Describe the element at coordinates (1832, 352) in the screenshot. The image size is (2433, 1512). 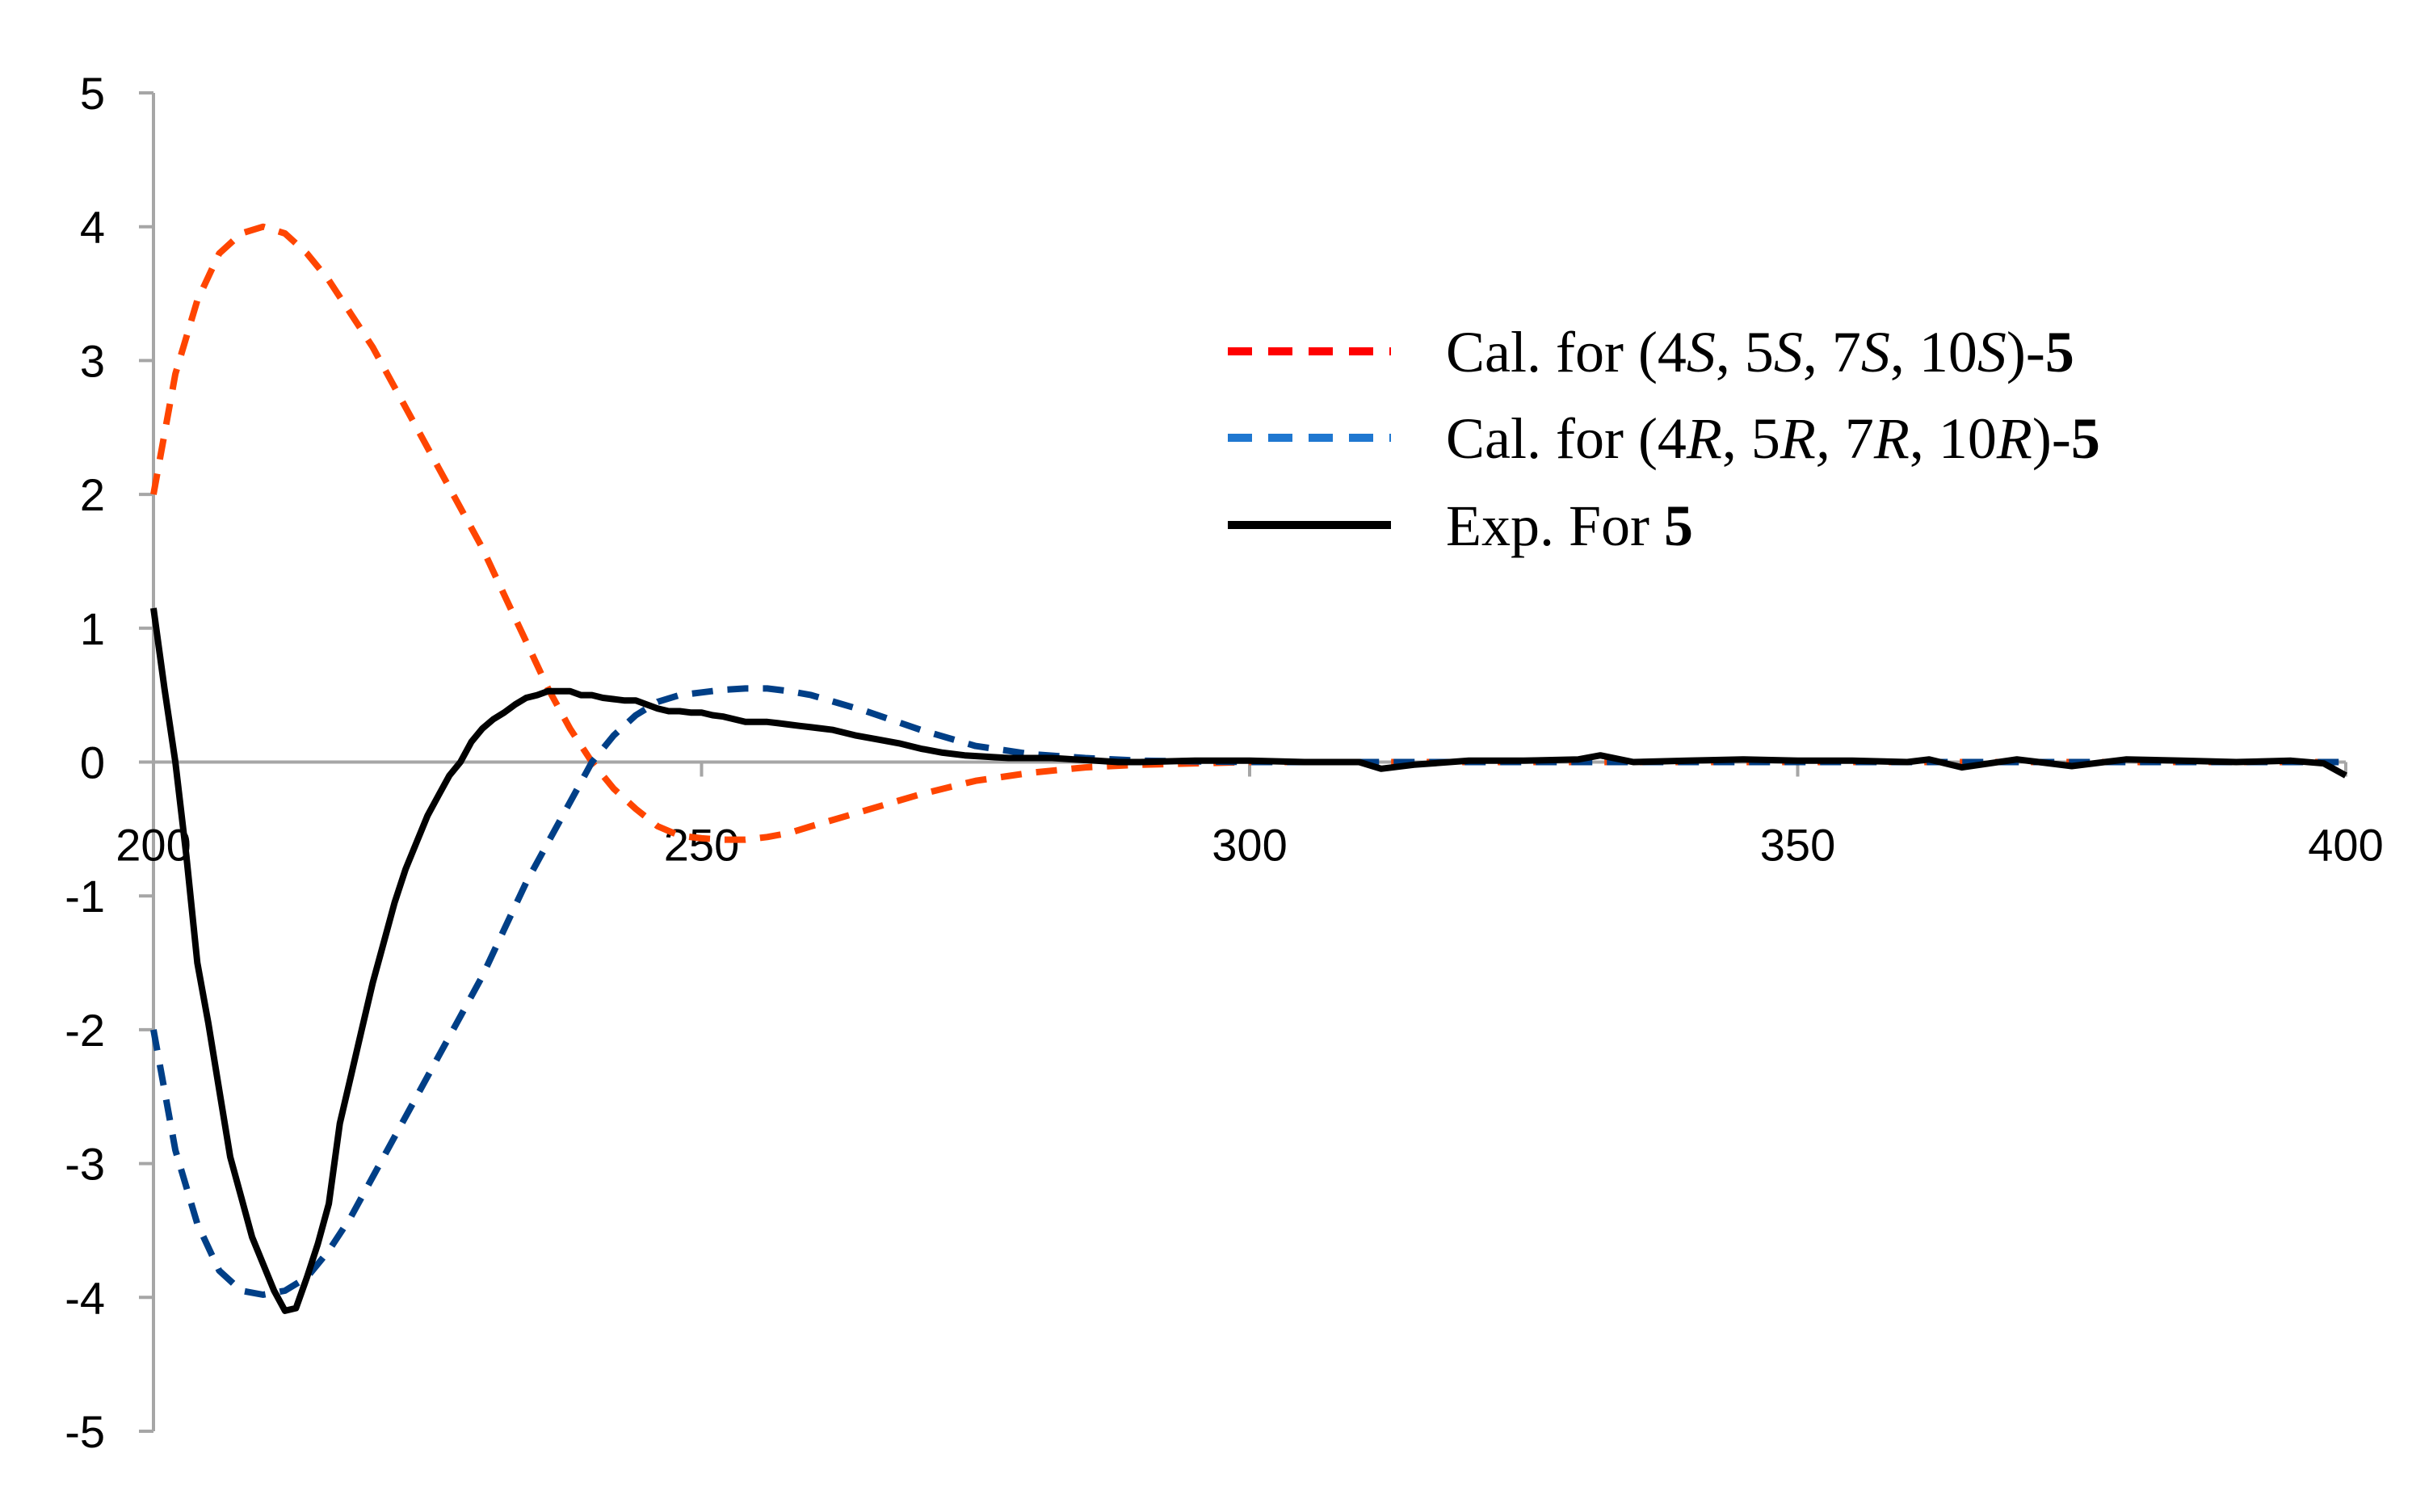
I see `legend-label-part: , 7` at that location.